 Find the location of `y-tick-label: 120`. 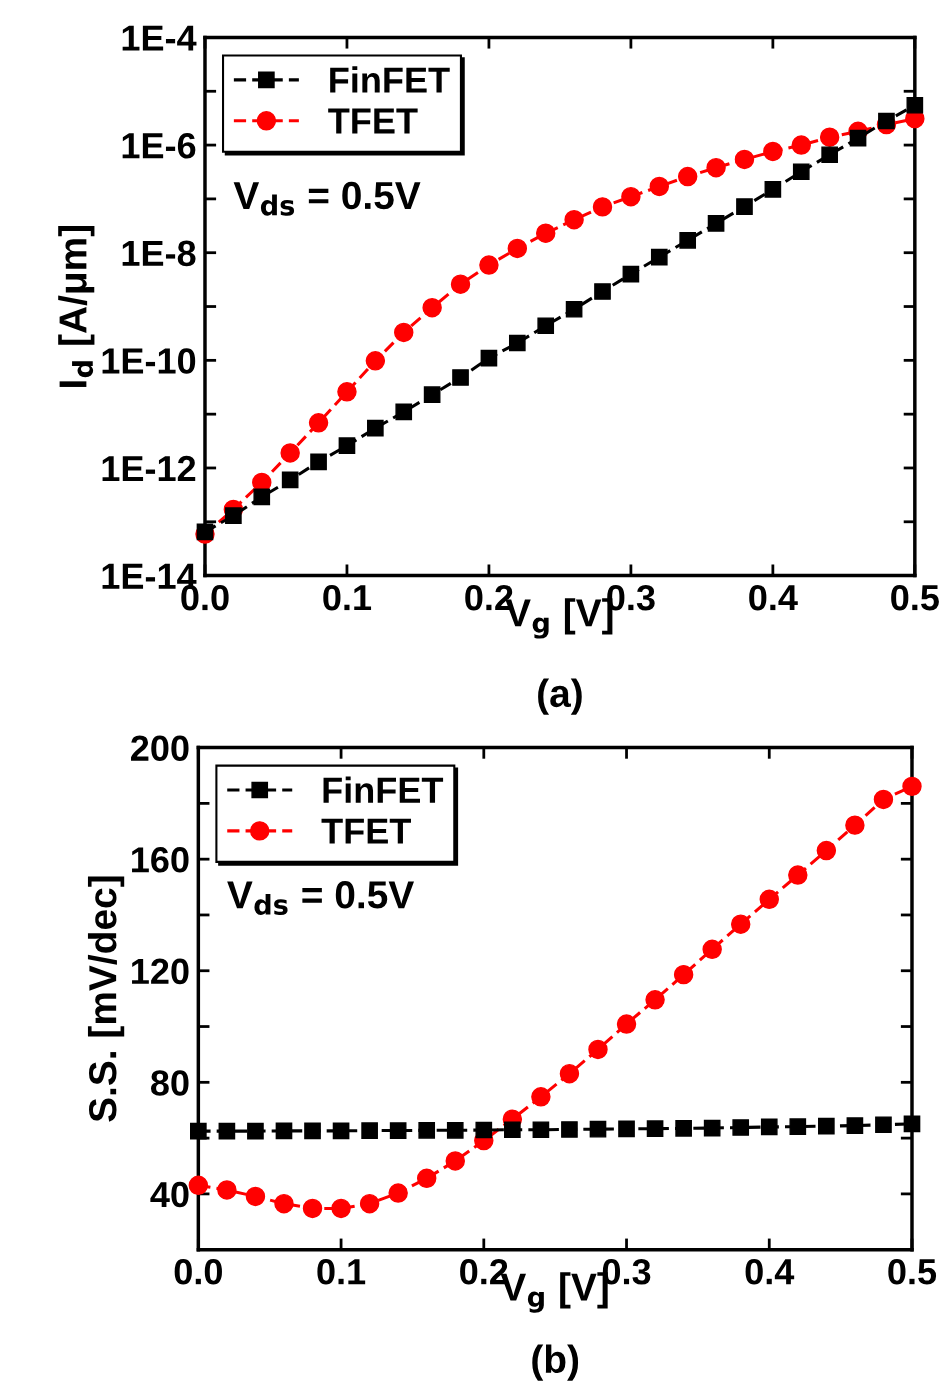

y-tick-label: 120 is located at coordinates (160, 971).